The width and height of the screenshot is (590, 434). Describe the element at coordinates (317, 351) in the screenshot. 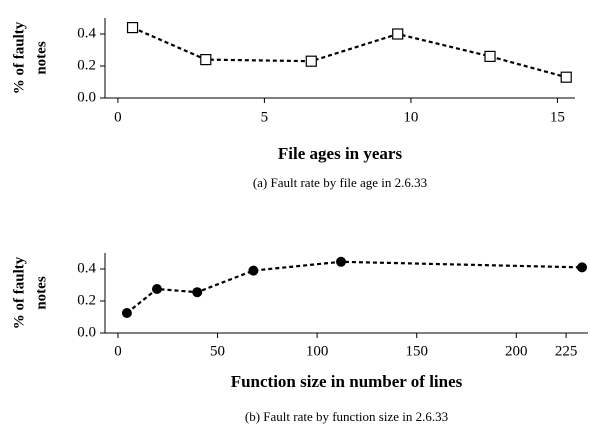

I see `x-tick-label: 100` at that location.